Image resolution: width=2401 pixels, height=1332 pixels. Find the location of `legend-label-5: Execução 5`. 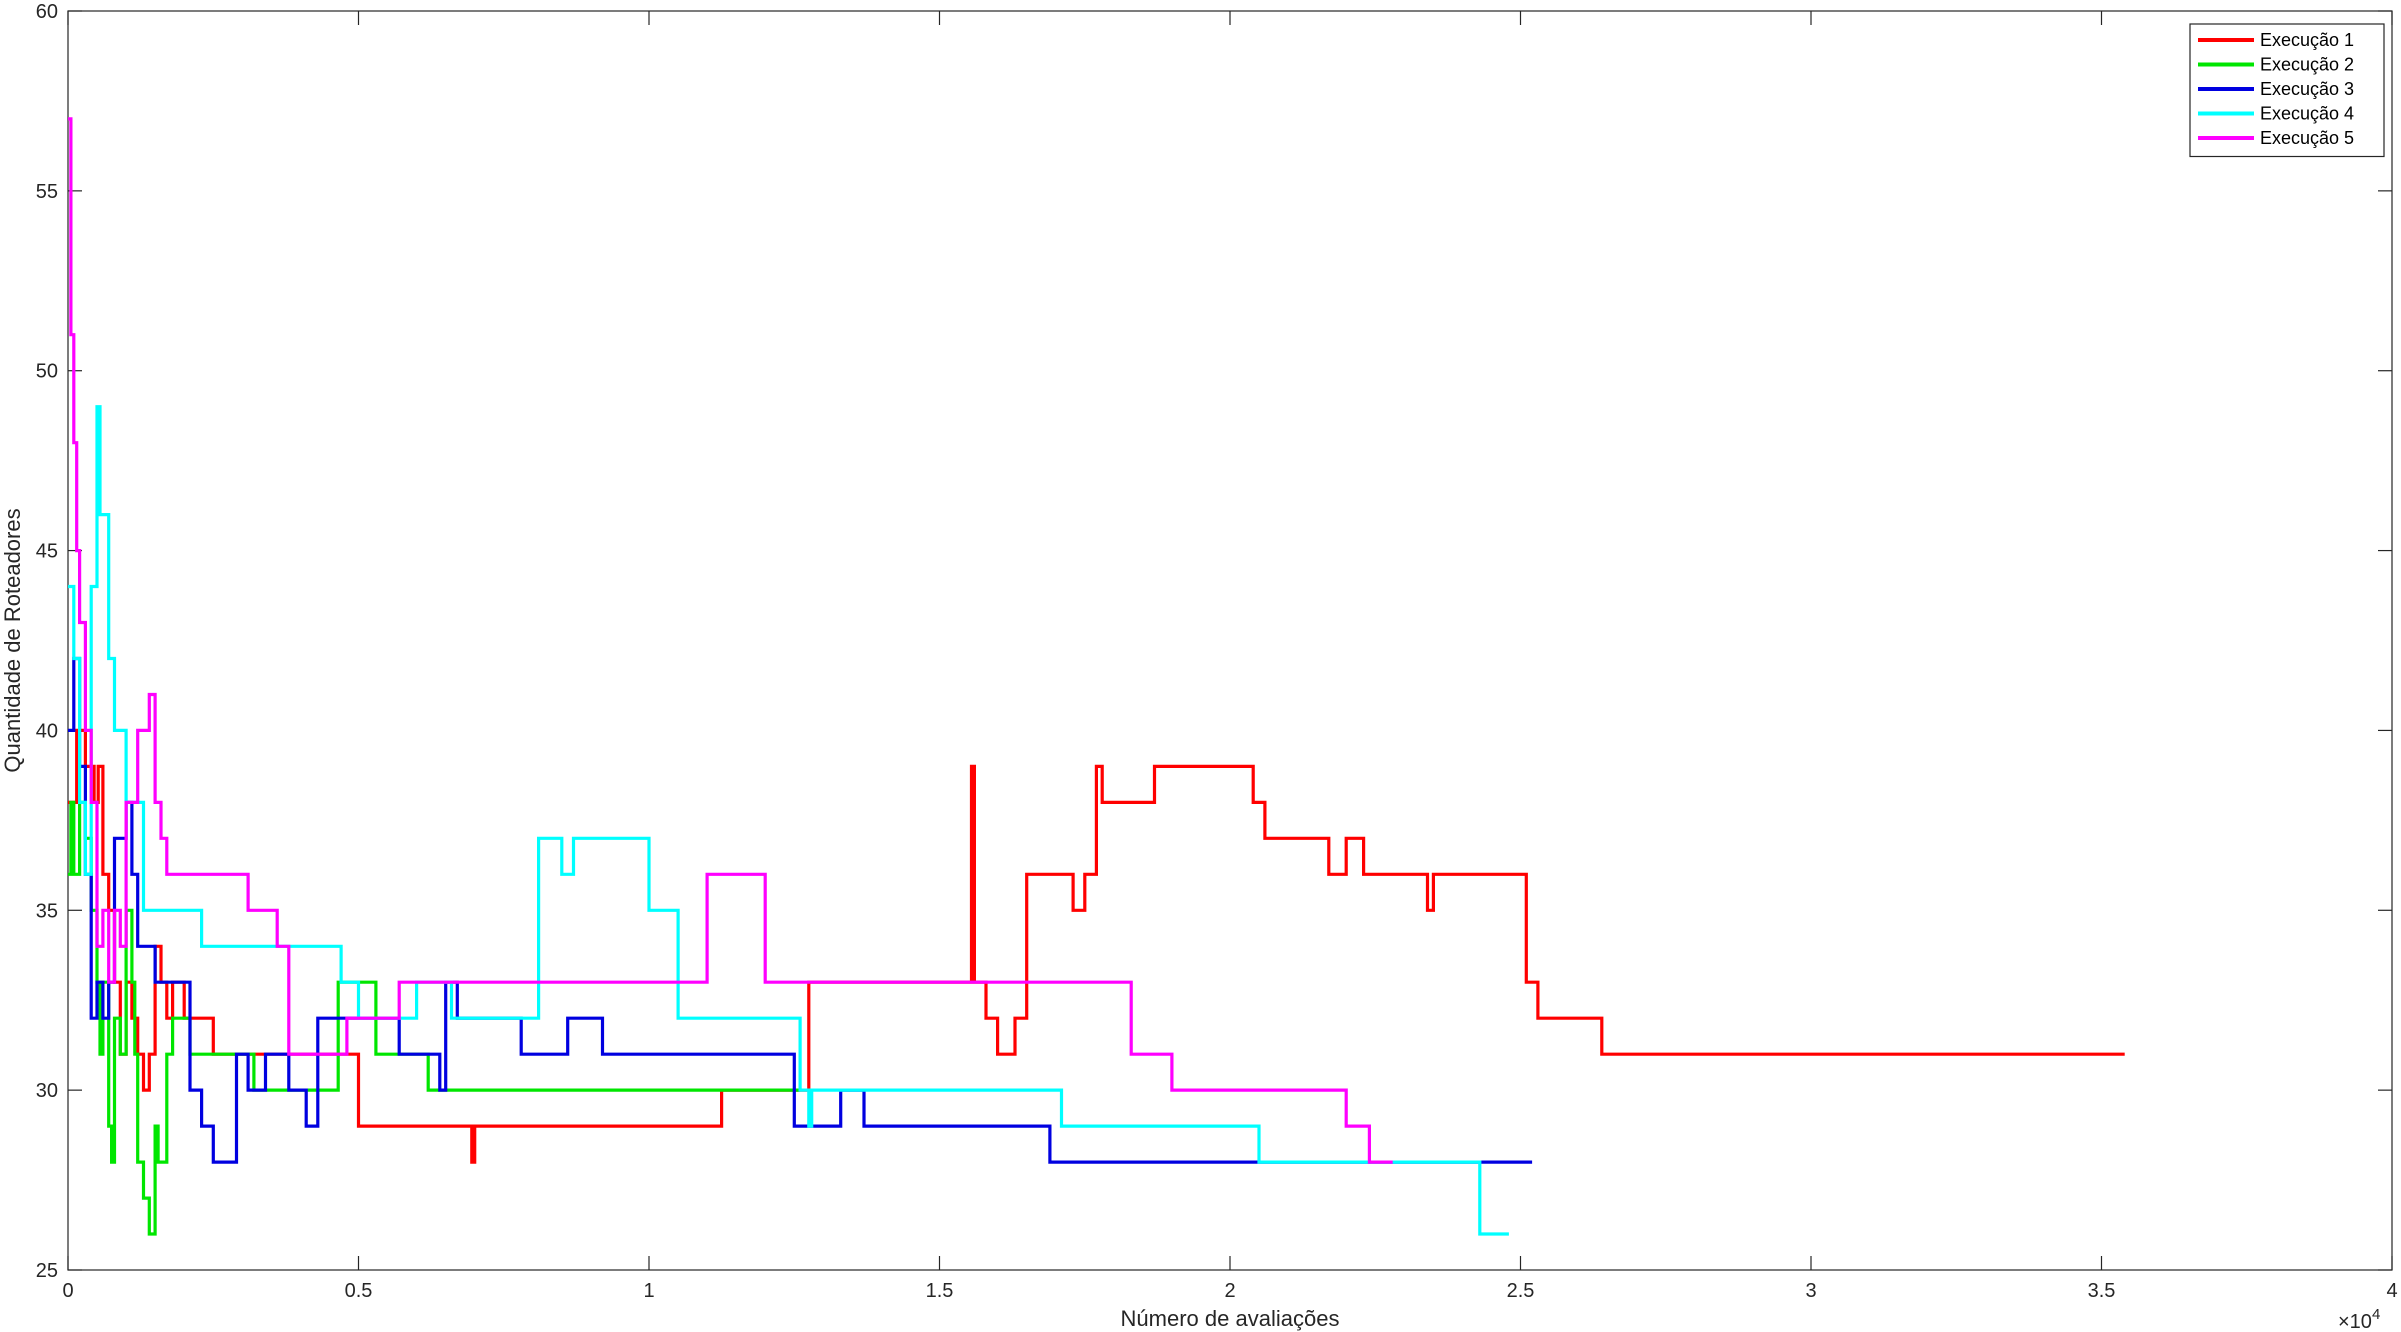

legend-label-5: Execução 5 is located at coordinates (2307, 138).